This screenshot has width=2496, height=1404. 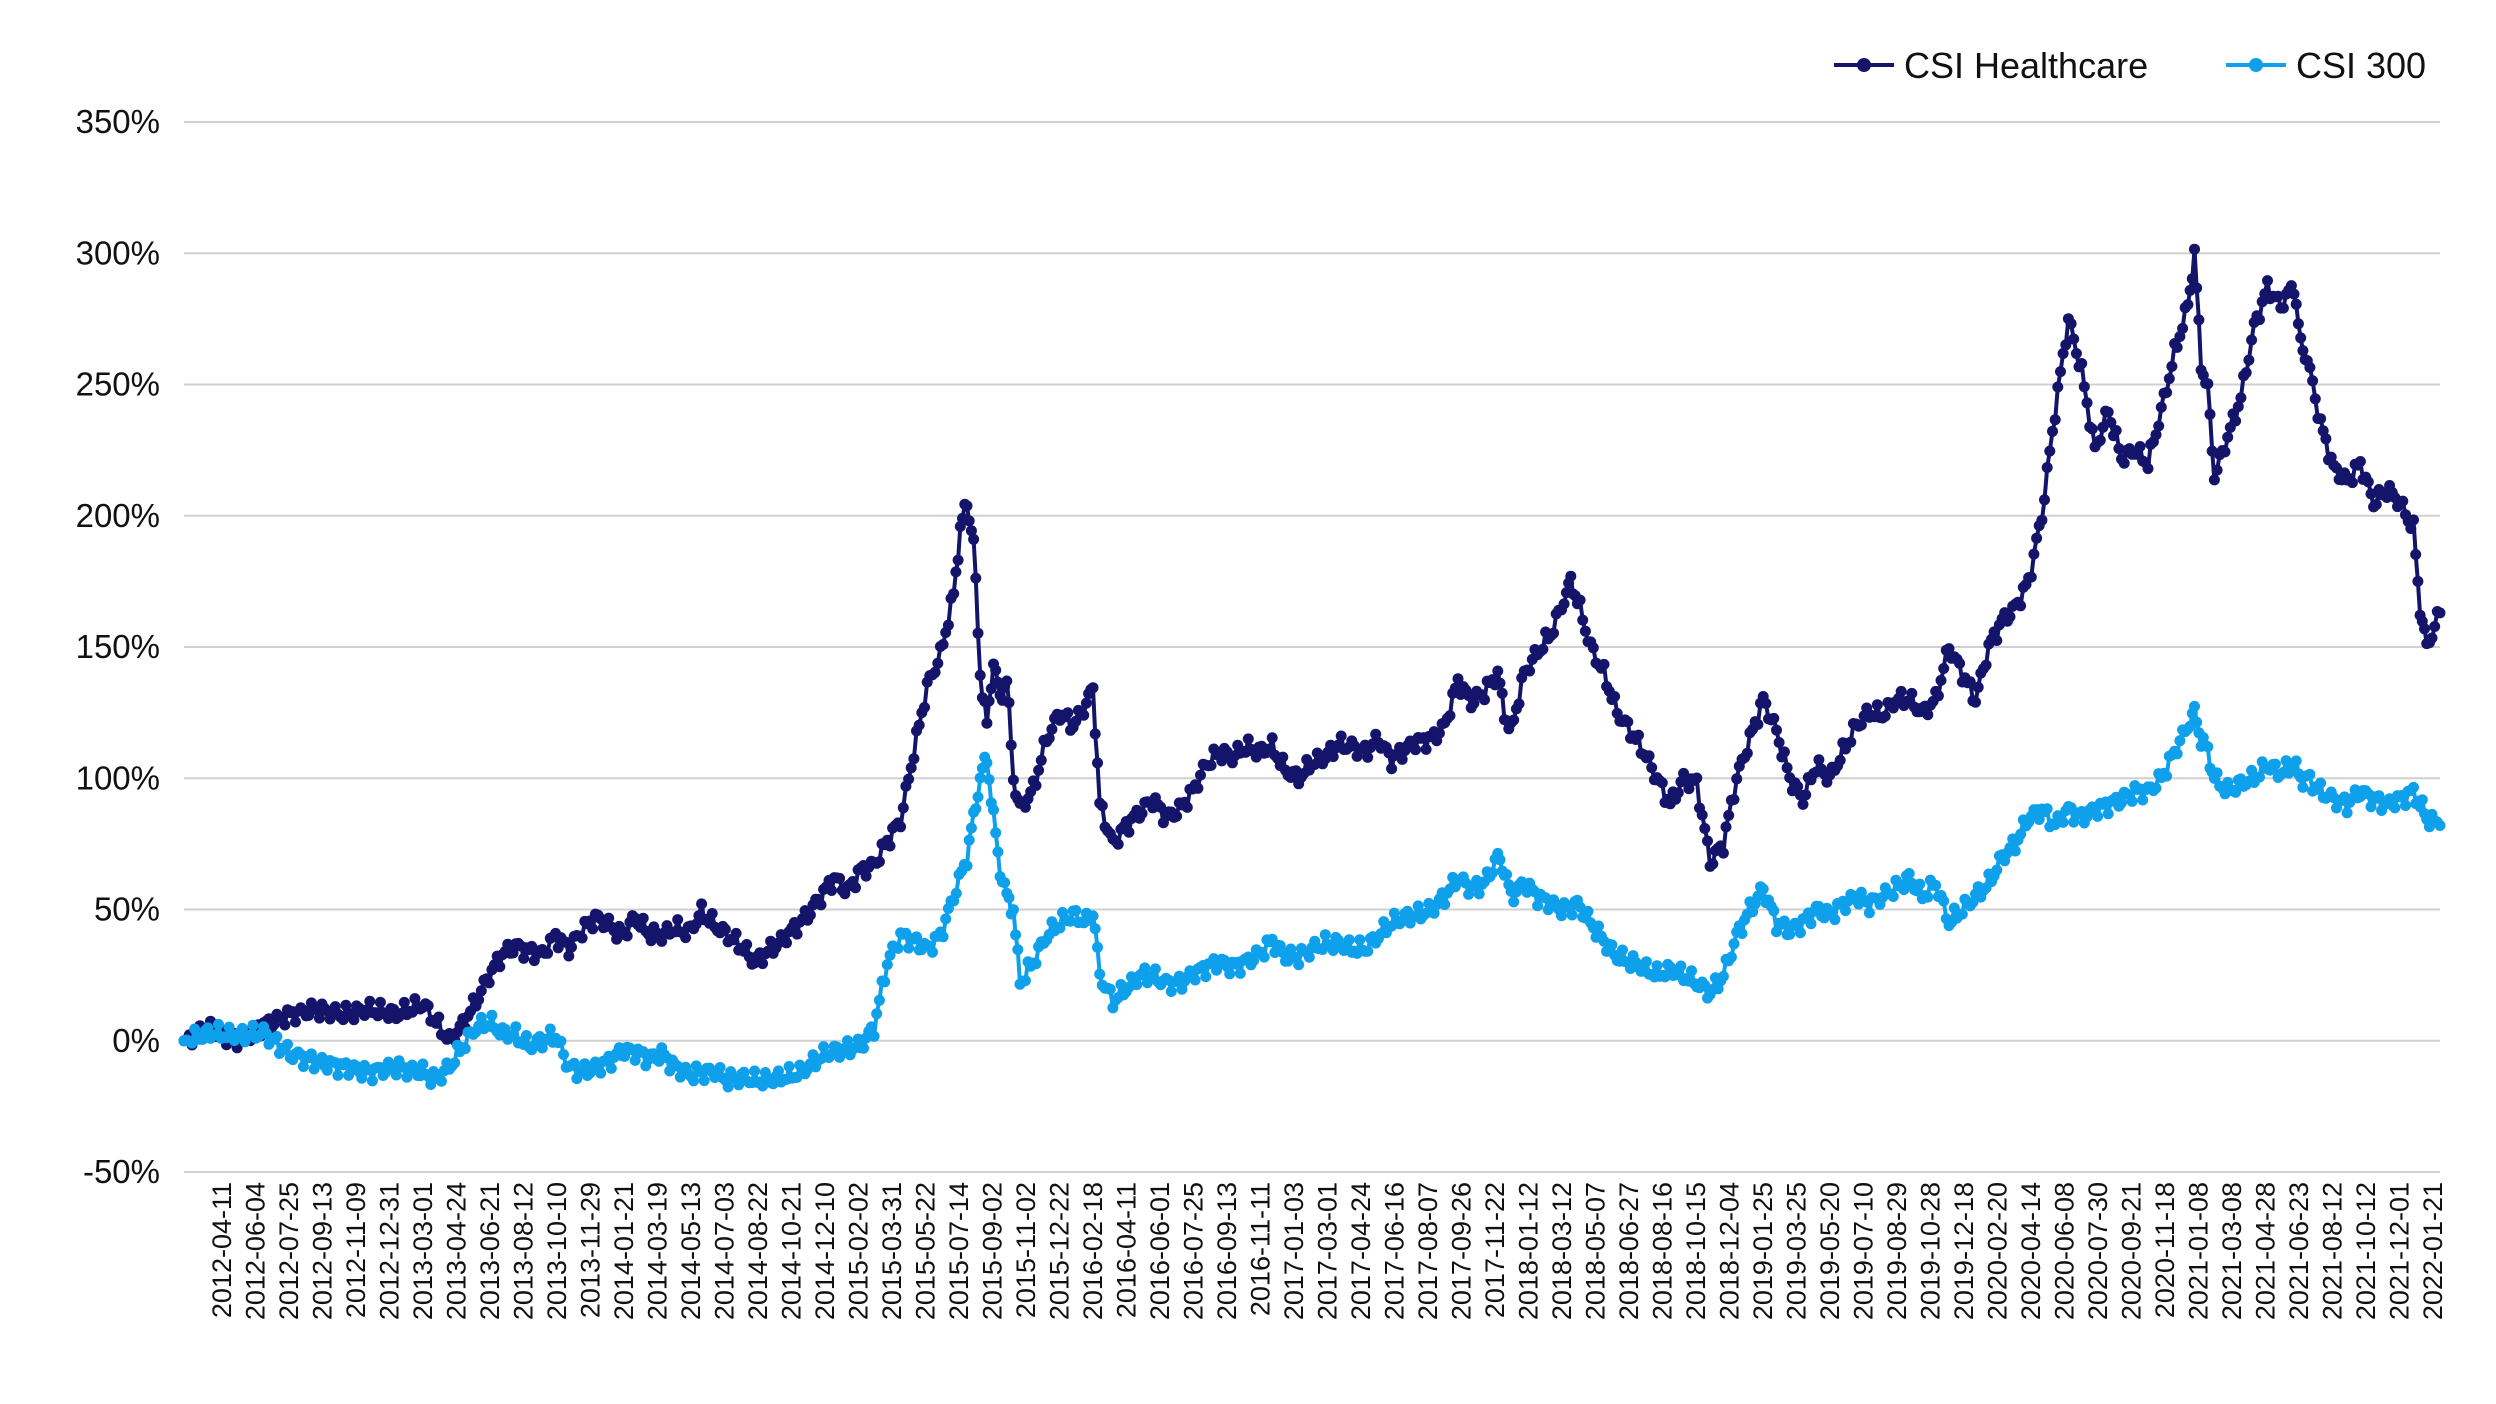 I want to click on x-tick-label: 2012-12-31, so click(x=390, y=1251).